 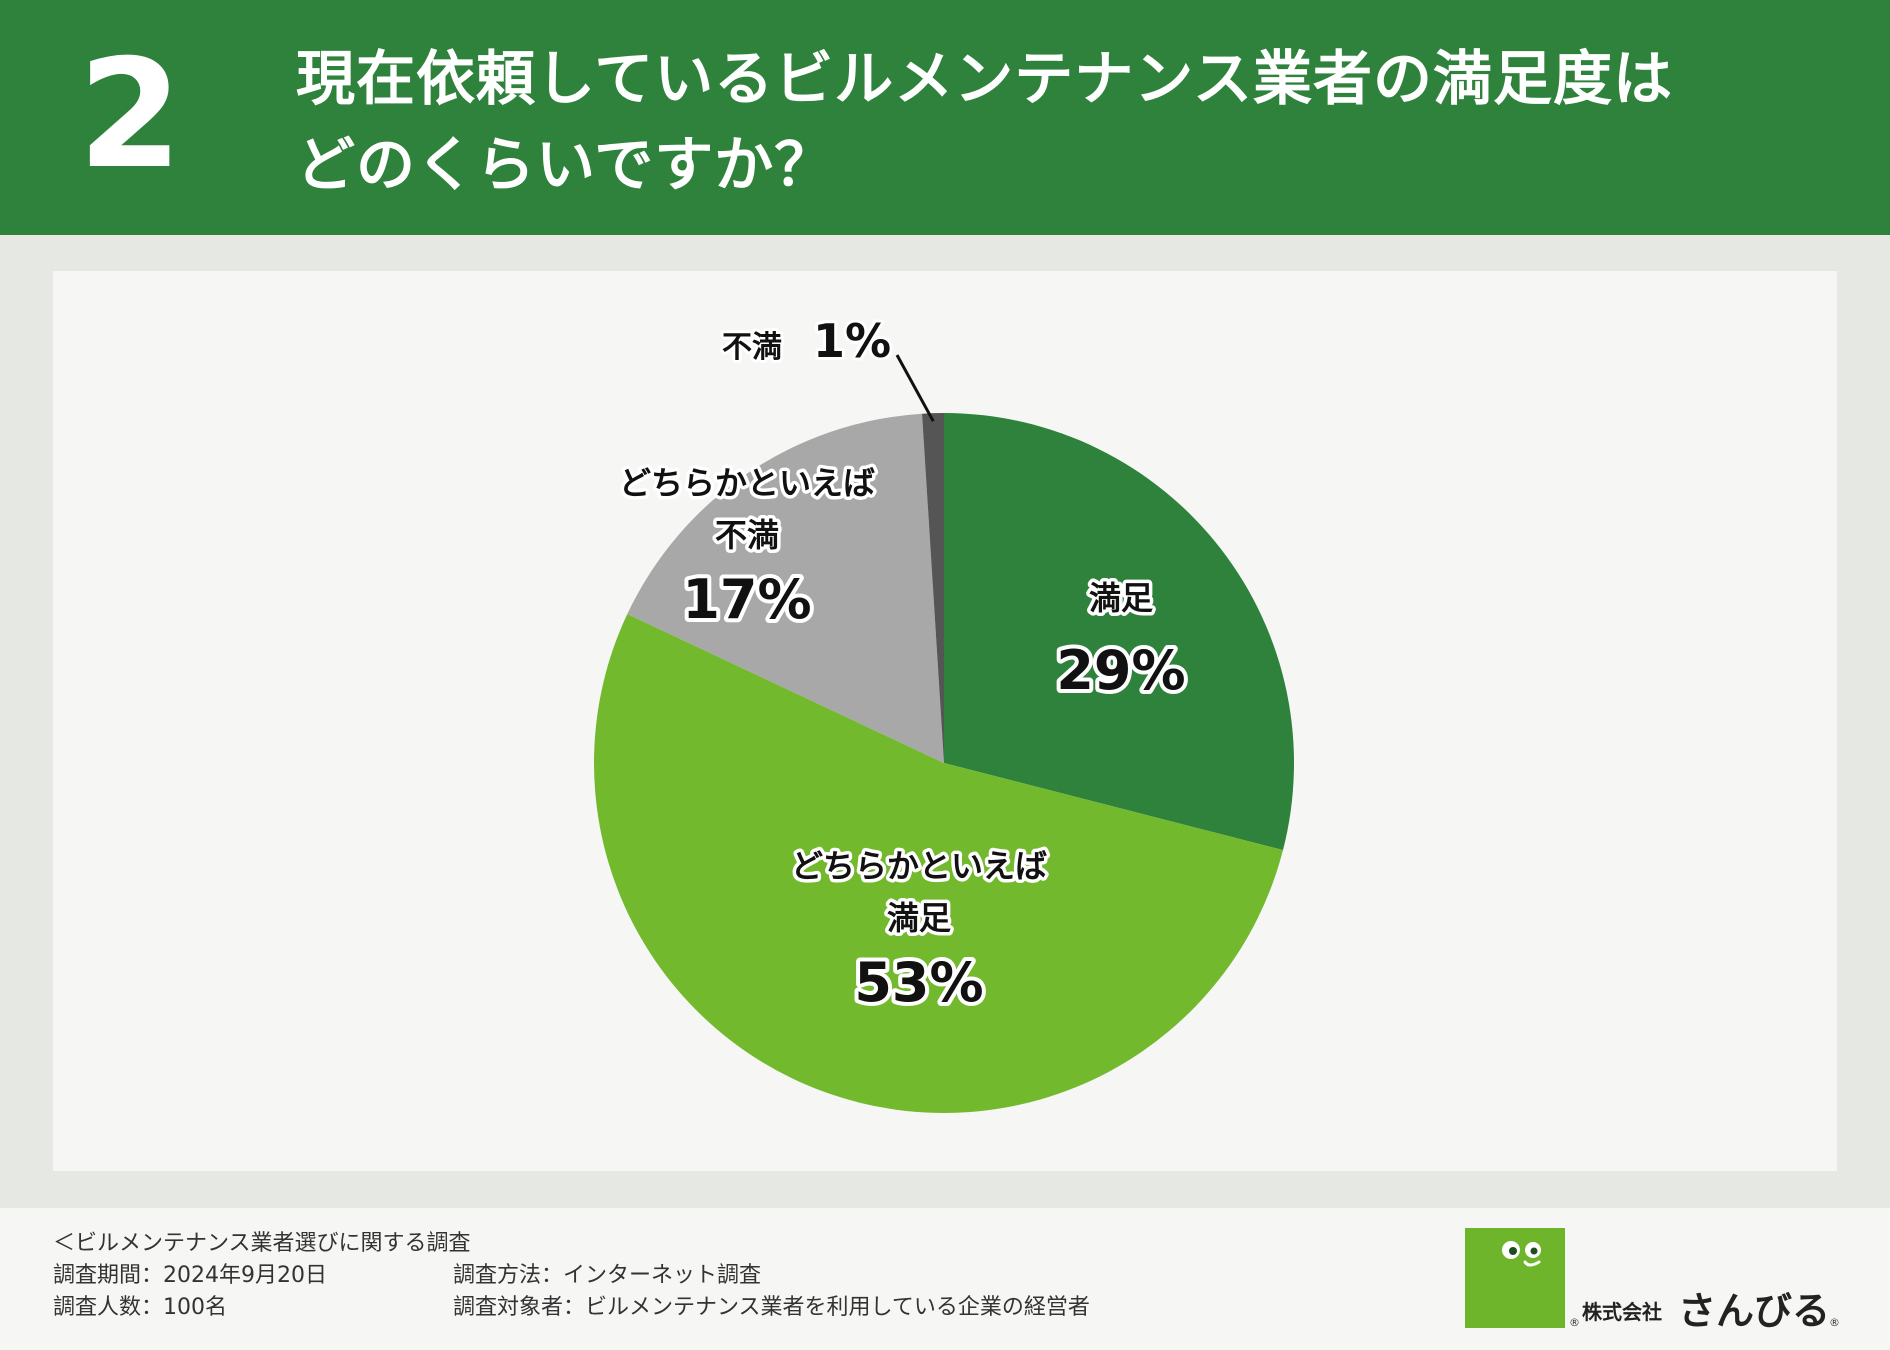 I want to click on survey-respondents: 調査人数：100名, so click(x=140, y=1307).